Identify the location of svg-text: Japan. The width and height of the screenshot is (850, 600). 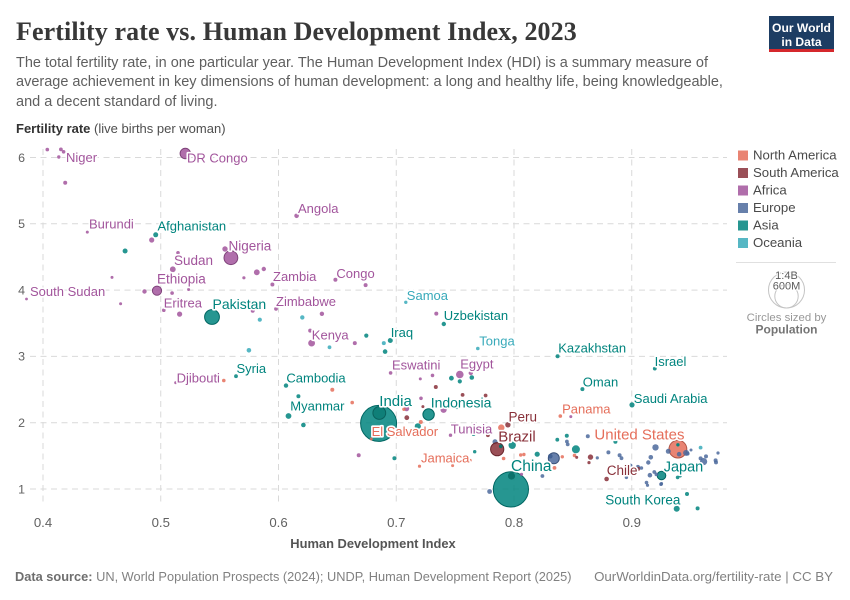
(684, 468).